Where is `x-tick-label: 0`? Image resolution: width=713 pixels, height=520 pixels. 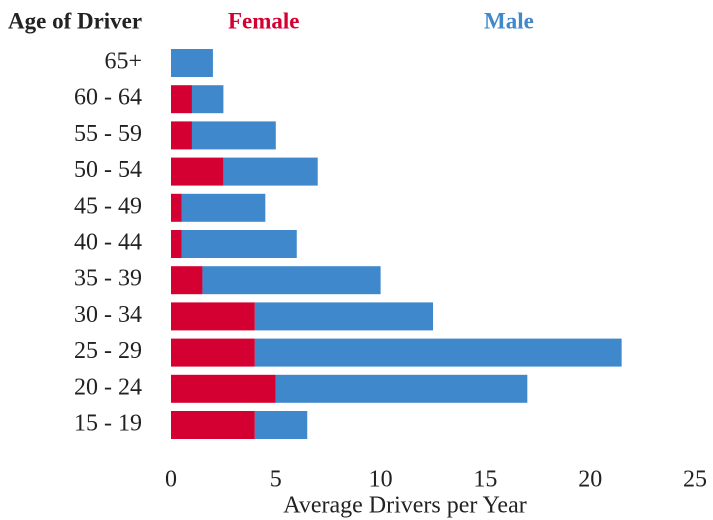
x-tick-label: 0 is located at coordinates (171, 480).